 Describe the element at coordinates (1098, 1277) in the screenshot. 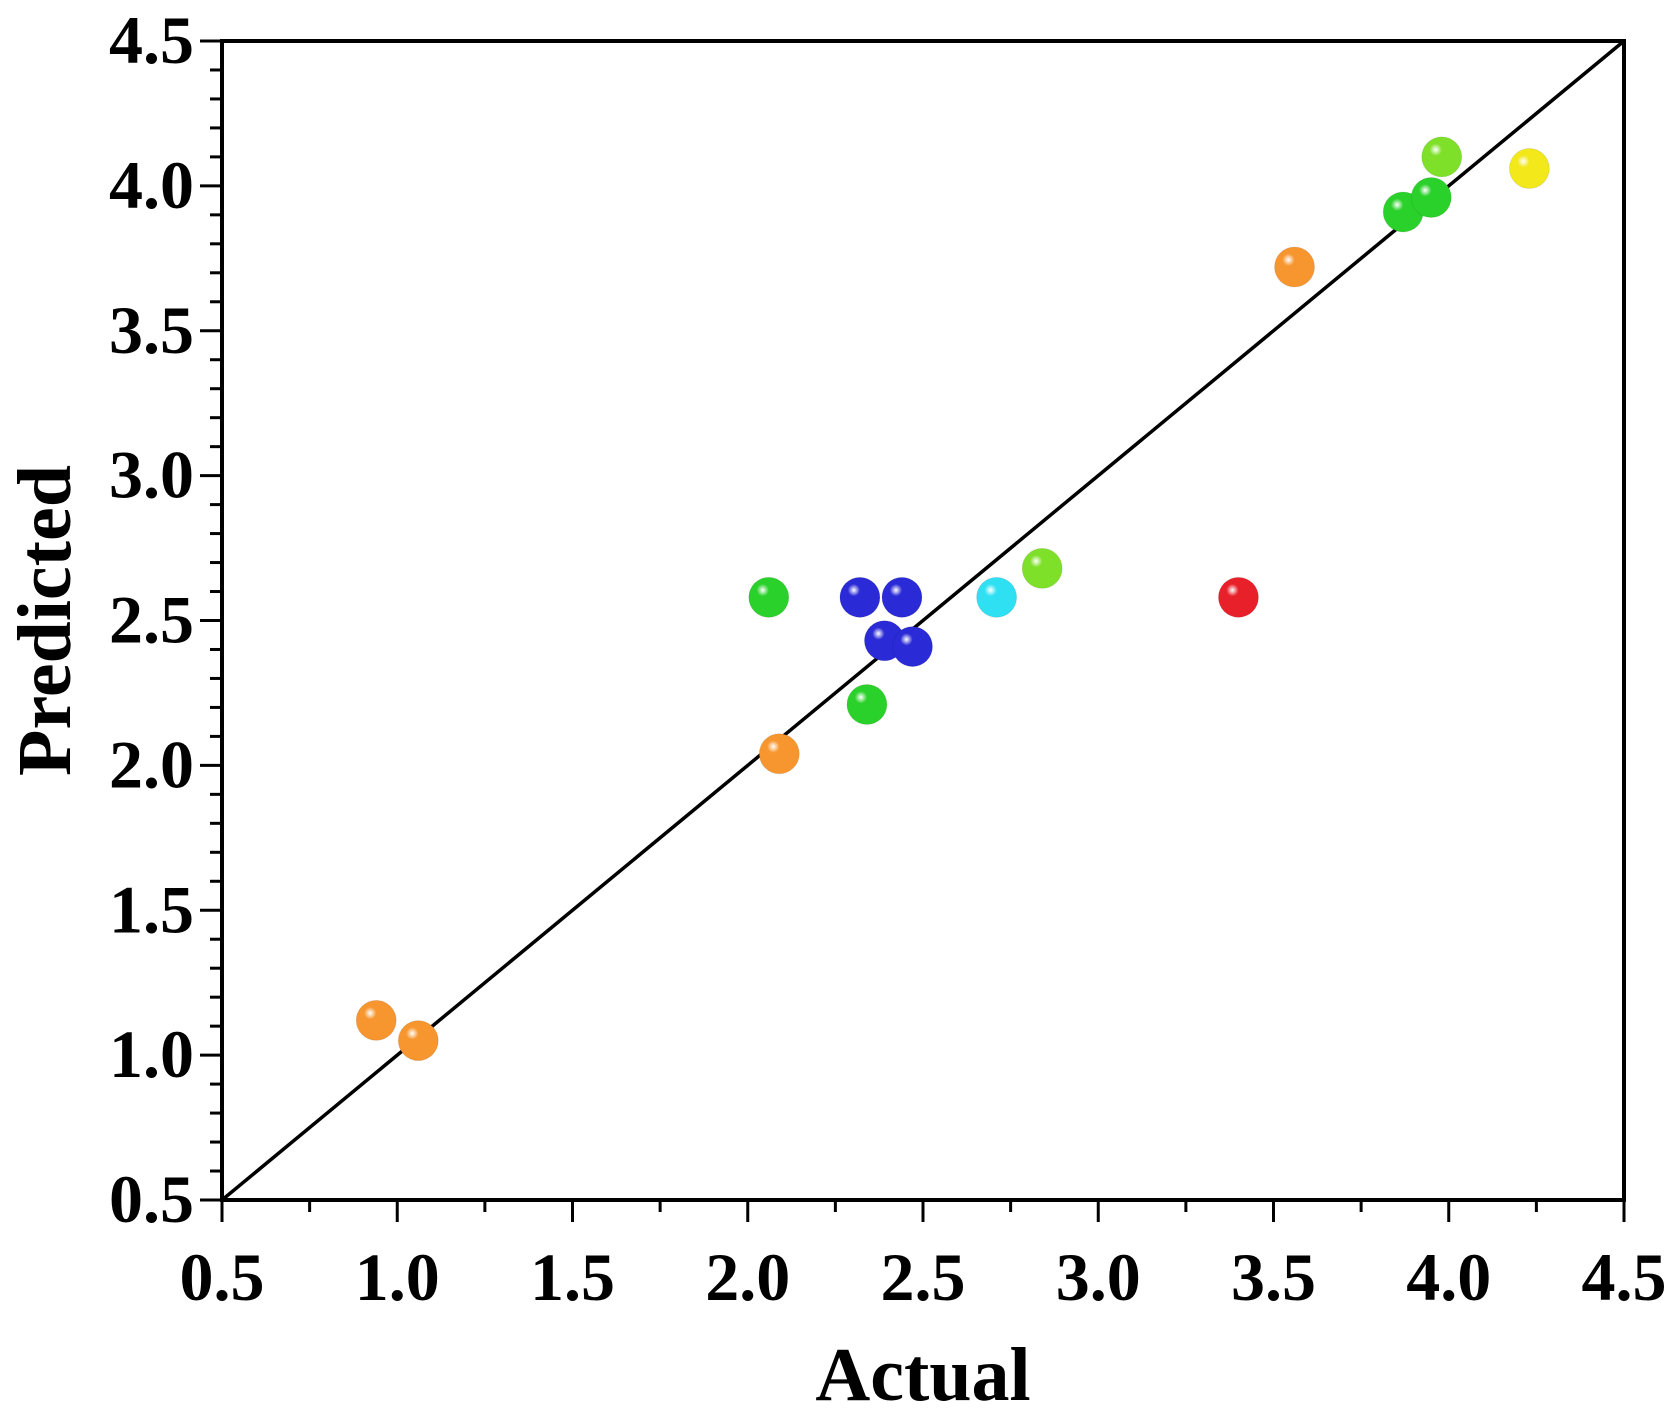

I see `x-tick-label: 3.0` at that location.